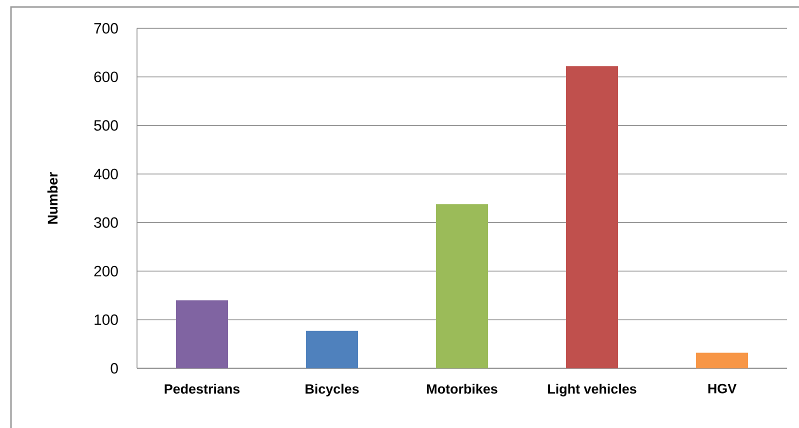 This screenshot has height=428, width=799. I want to click on x-tick-label: Pedestrians, so click(202, 389).